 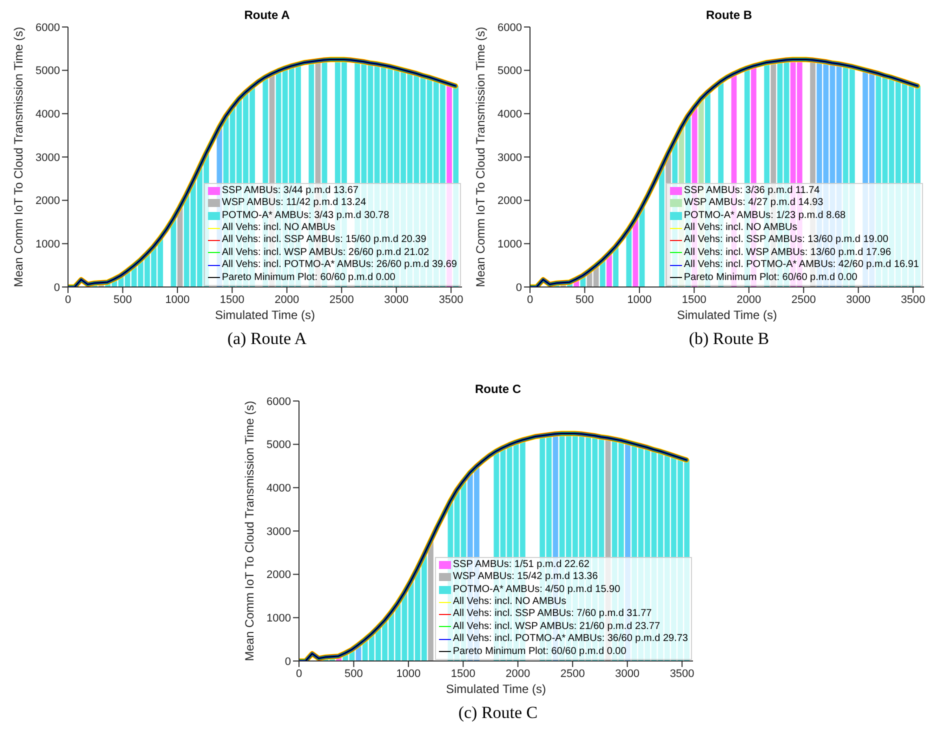 What do you see at coordinates (556, 627) in the screenshot?
I see `legend-label: All Vehs: incl. WSP AMBUs: 21/60 p.m.d 23.77` at bounding box center [556, 627].